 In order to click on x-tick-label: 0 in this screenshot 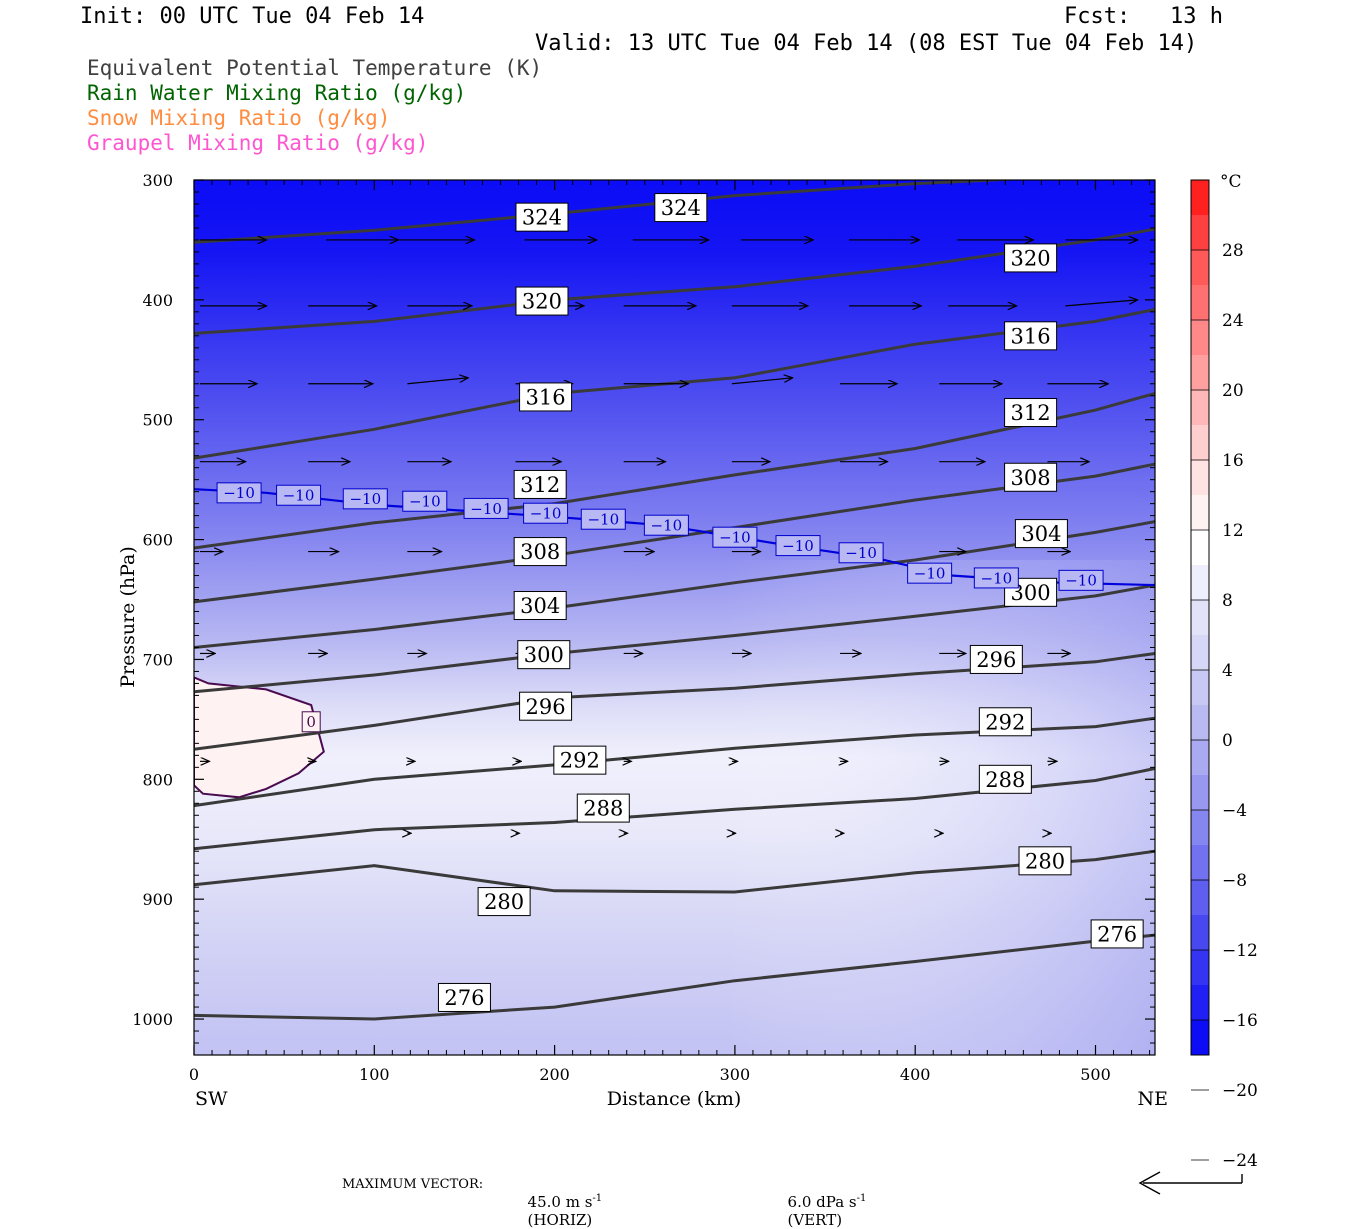, I will do `click(194, 1074)`.